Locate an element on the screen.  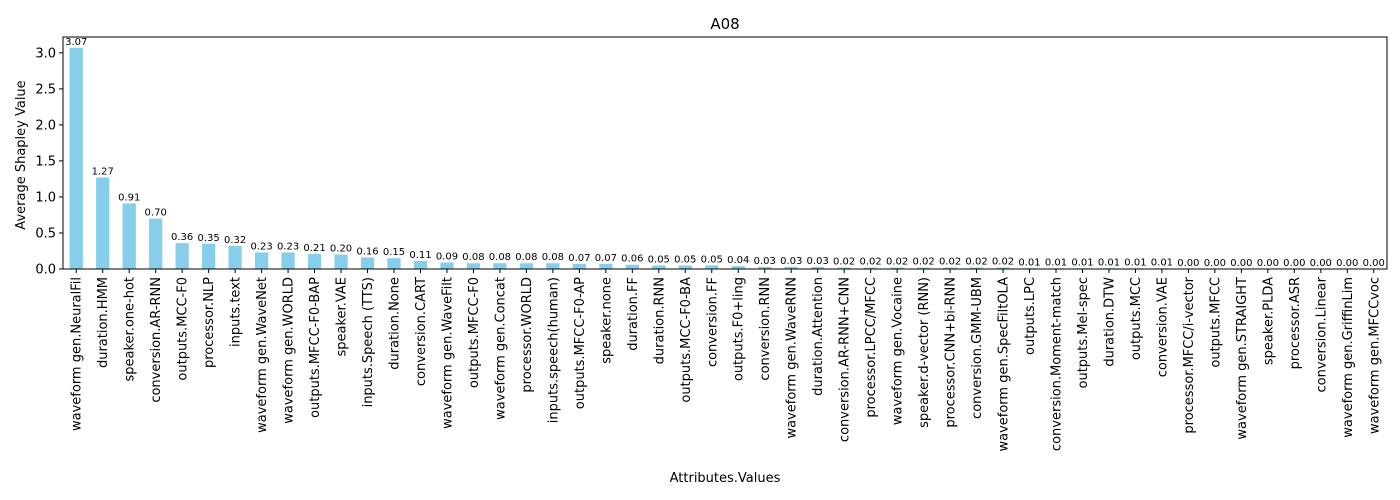
x-tick-label: waveform gen.Vocaine is located at coordinates (898, 351).